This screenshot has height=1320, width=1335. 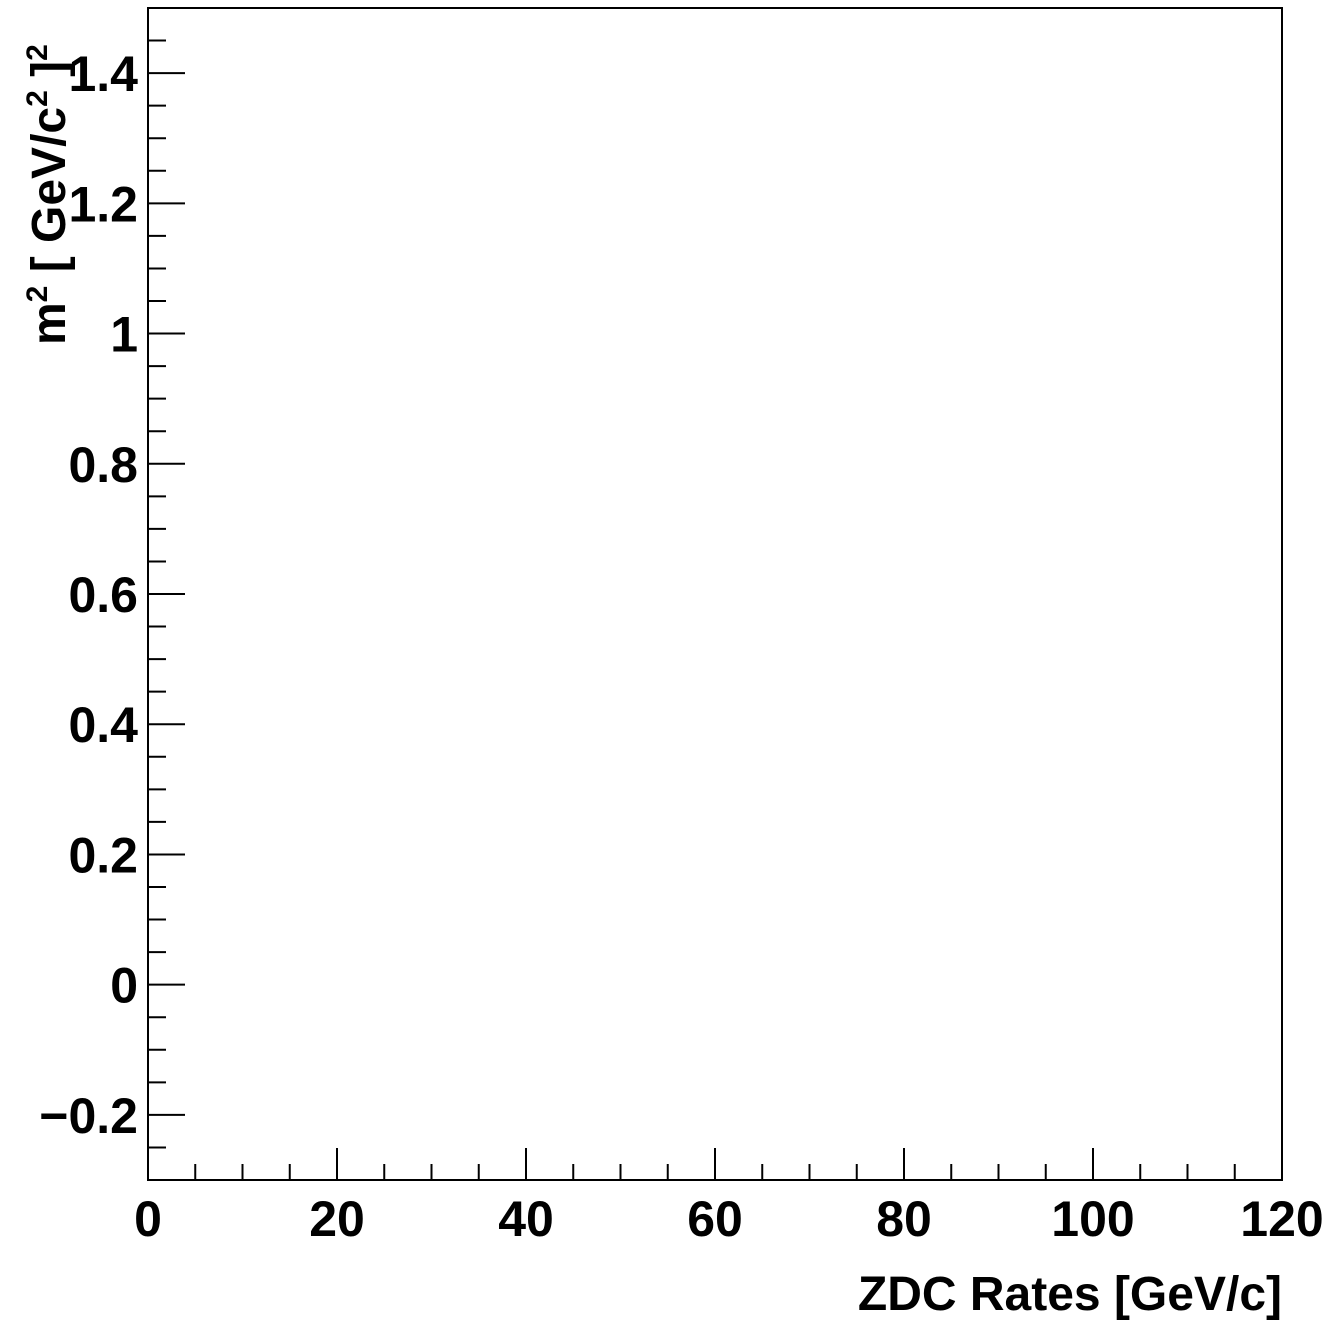 What do you see at coordinates (37, 52) in the screenshot?
I see `y-axis-title-close-sup: 2` at bounding box center [37, 52].